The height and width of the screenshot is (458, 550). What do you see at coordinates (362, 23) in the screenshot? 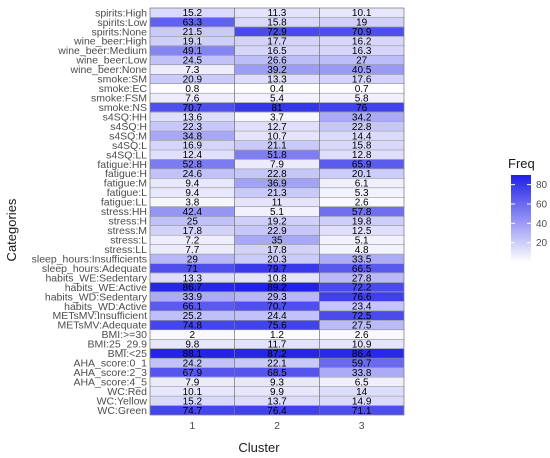
I see `cell-value-label: 19` at bounding box center [362, 23].